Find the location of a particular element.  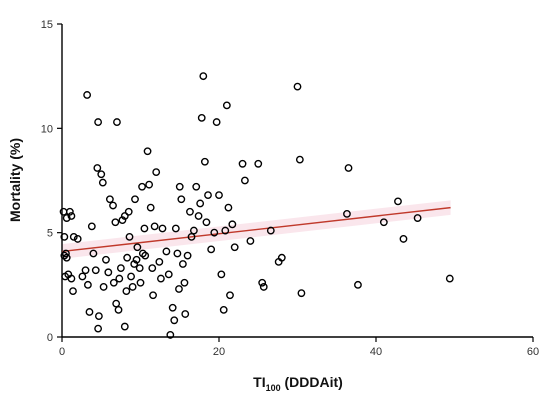

y-tick-label: 15 is located at coordinates (47, 25).